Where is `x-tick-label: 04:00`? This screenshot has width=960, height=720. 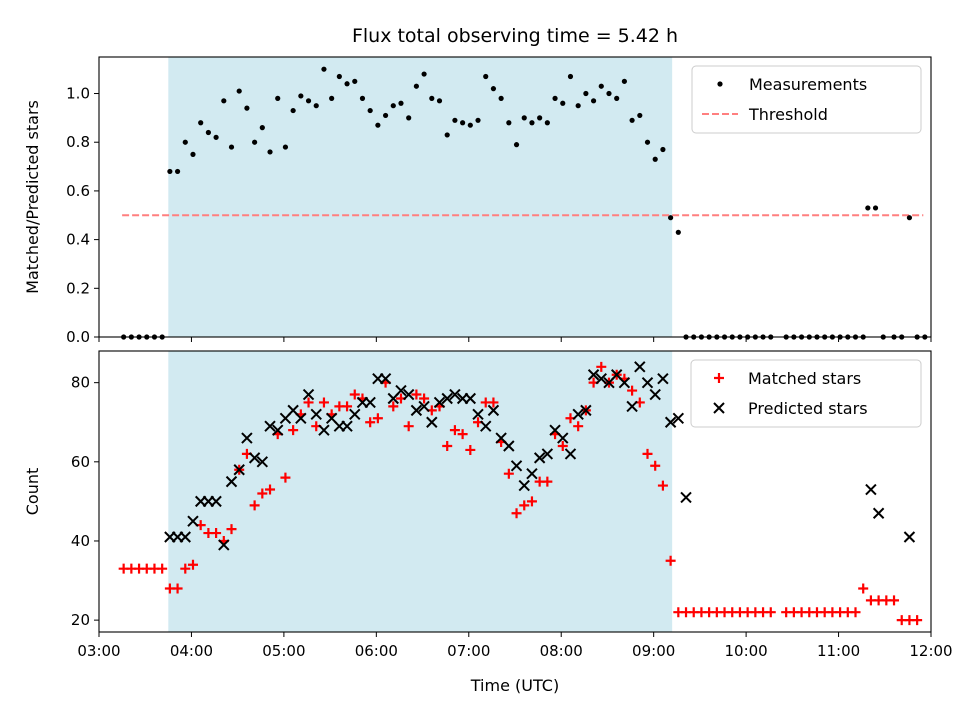 x-tick-label: 04:00 is located at coordinates (191, 651).